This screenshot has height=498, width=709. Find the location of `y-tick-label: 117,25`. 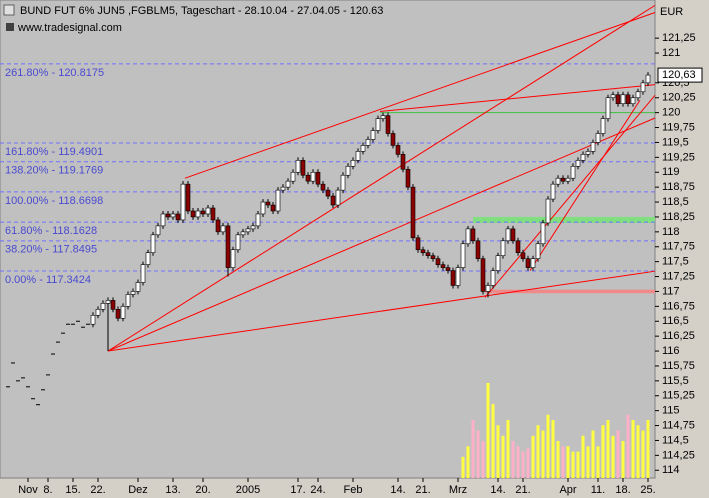

y-tick-label: 117,25 is located at coordinates (678, 276).